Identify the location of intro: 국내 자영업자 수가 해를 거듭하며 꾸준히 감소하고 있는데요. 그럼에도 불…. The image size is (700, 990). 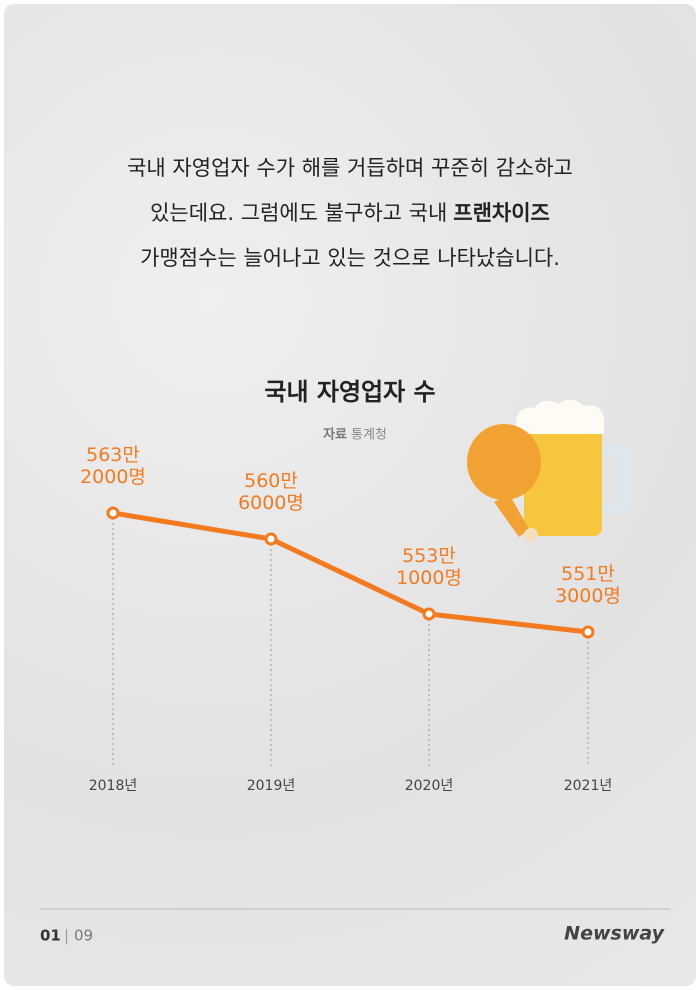
(350, 213).